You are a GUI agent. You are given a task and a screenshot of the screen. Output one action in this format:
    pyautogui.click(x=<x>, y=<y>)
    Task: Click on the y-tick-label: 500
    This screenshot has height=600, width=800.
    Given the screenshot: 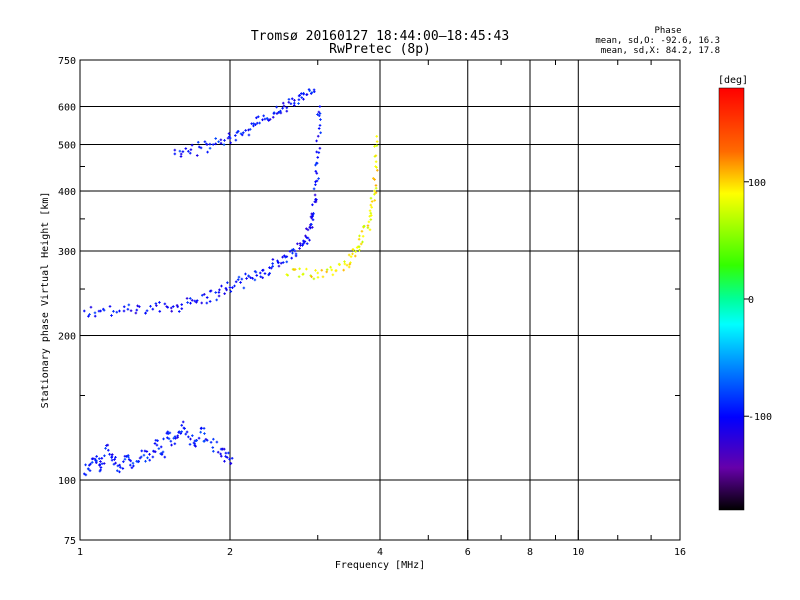 What is the action you would take?
    pyautogui.click(x=67, y=146)
    